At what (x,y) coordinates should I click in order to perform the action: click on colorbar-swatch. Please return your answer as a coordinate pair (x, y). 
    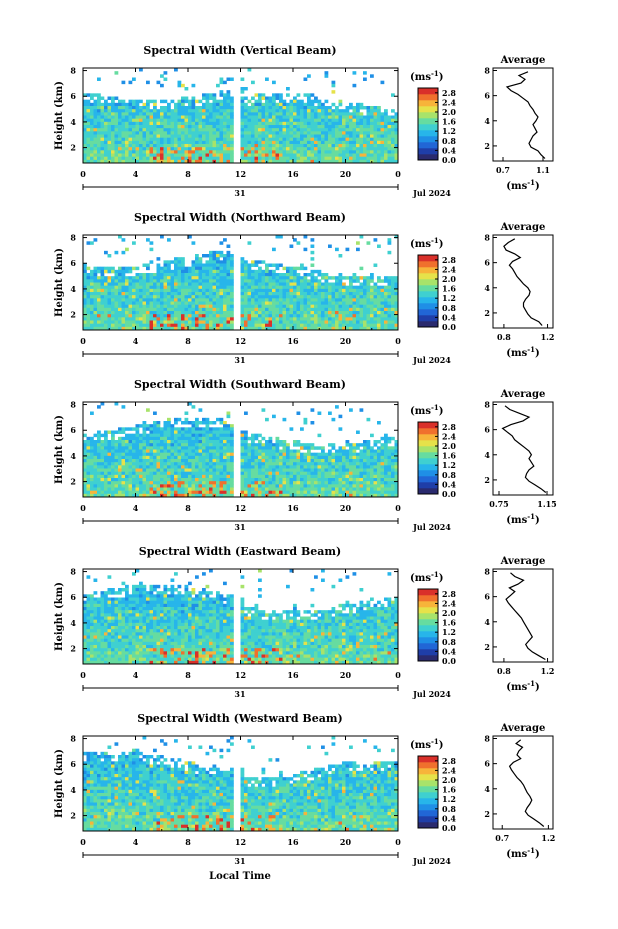
    Looking at the image, I should click on (428, 312).